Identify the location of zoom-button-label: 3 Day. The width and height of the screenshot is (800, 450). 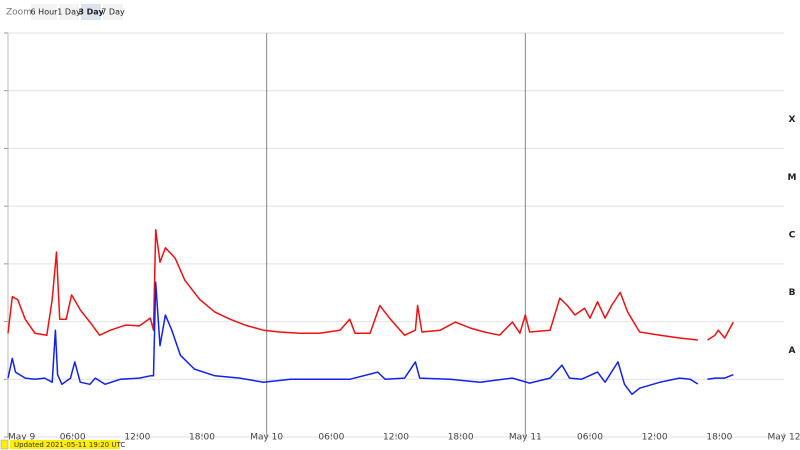
(91, 12).